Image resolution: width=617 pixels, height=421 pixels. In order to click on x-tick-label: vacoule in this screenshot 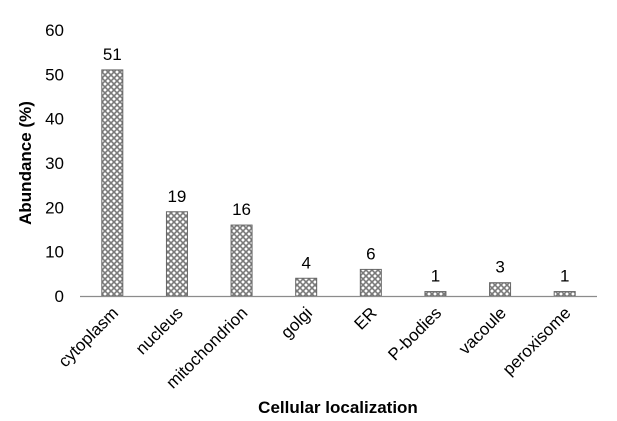, I will do `click(482, 330)`.